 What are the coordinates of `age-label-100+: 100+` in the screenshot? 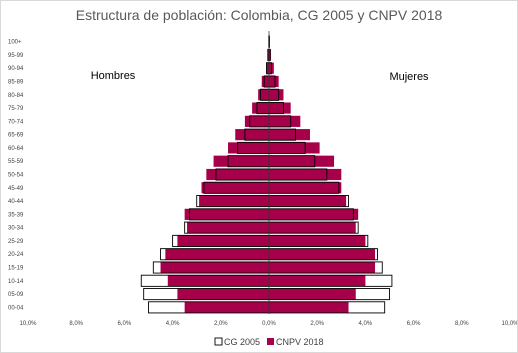 It's located at (15, 43).